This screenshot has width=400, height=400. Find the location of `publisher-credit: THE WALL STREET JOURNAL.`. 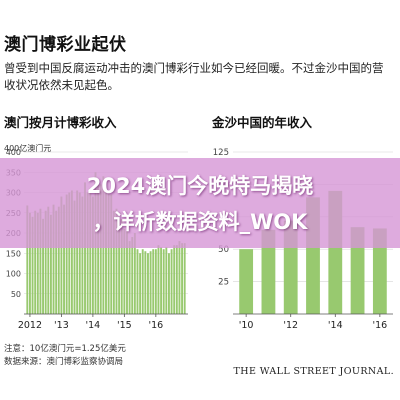

publisher-credit: THE WALL STREET JOURNAL. is located at coordinates (313, 371).